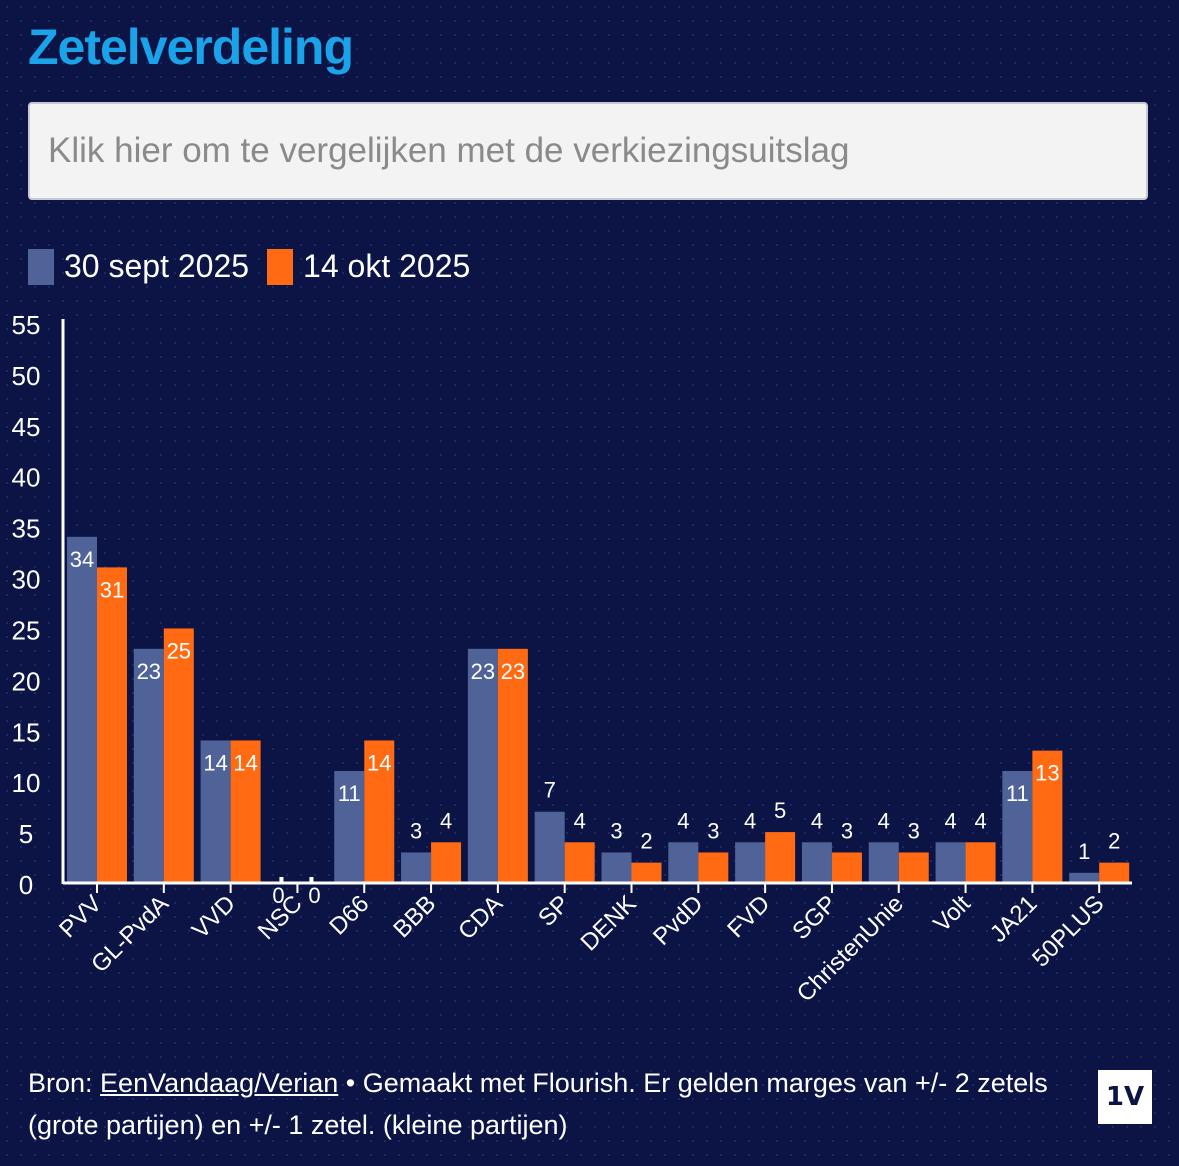 The width and height of the screenshot is (1179, 1166). What do you see at coordinates (26, 732) in the screenshot?
I see `y-tick-label: 15` at bounding box center [26, 732].